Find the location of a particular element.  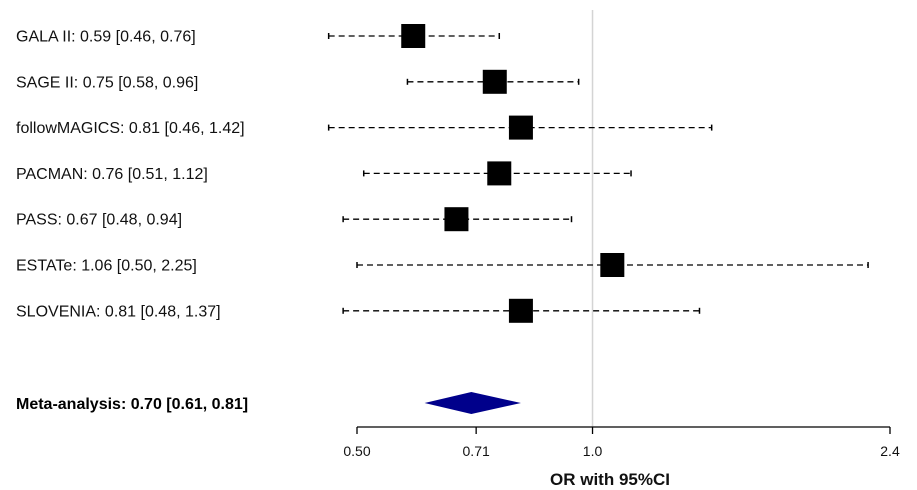

study-row: SAGE II: 0.75 [0.58, 0.96] is located at coordinates (297, 82).